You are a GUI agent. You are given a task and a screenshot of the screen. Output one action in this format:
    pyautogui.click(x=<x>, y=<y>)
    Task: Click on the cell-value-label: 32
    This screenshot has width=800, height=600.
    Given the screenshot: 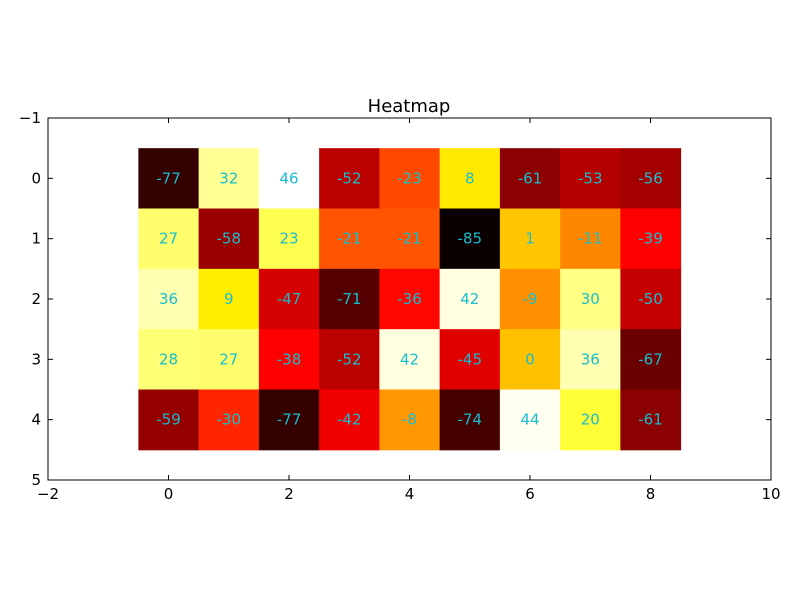 What is the action you would take?
    pyautogui.click(x=228, y=178)
    